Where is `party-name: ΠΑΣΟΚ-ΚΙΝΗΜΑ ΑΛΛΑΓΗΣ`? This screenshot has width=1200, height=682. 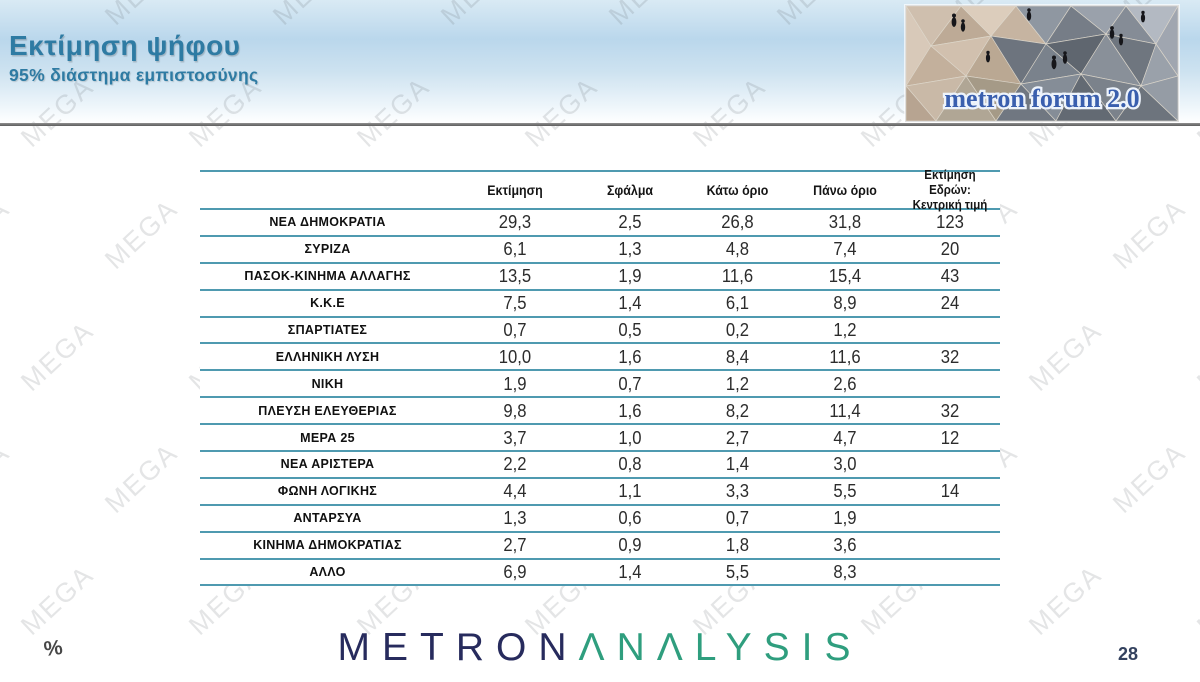
party-name: ΠΑΣΟΚ-ΚΙΝΗΜΑ ΑΛΛΑΓΗΣ is located at coordinates (327, 276).